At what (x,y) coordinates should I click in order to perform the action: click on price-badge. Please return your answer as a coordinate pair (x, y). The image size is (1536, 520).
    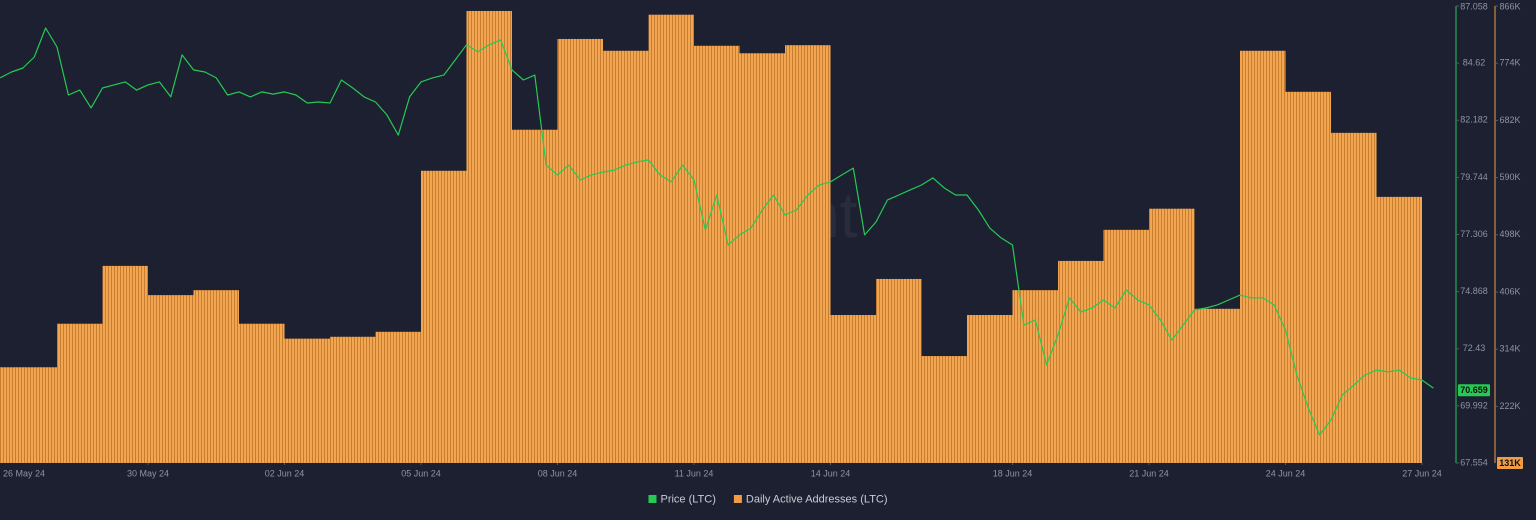
    Looking at the image, I should click on (1474, 390).